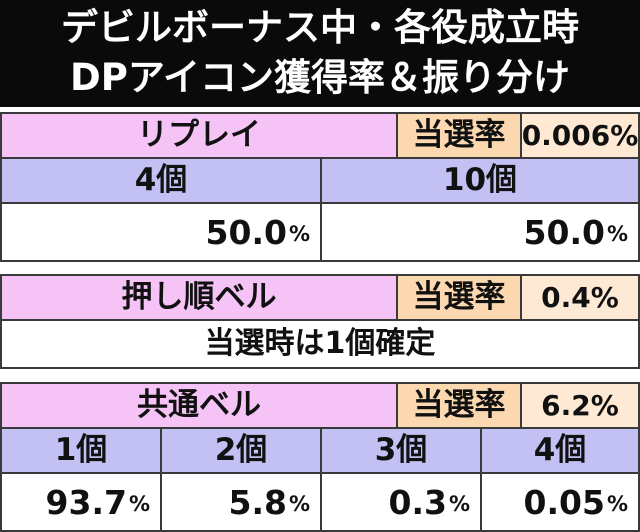 Image resolution: width=640 pixels, height=532 pixels. Describe the element at coordinates (320, 344) in the screenshot. I see `guaranteed-note: 当選時は1個確定` at that location.